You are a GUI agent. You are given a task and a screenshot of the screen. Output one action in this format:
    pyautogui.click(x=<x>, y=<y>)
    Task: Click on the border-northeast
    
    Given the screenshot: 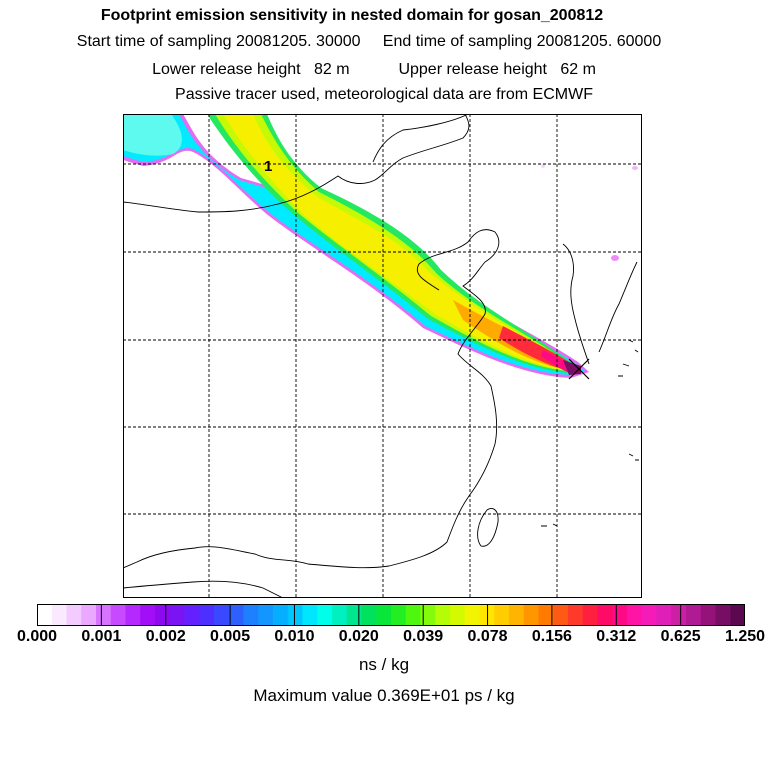 What is the action you would take?
    pyautogui.click(x=420, y=138)
    